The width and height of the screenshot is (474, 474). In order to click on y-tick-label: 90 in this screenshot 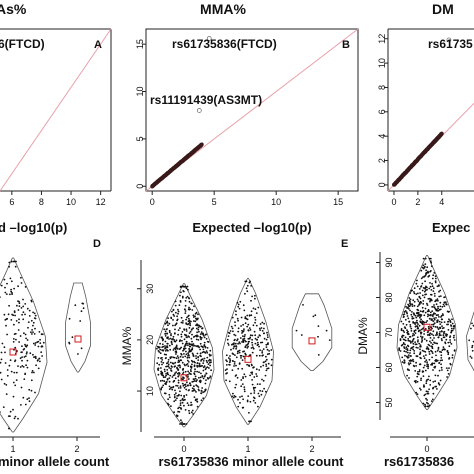, I will do `click(389, 262)`.